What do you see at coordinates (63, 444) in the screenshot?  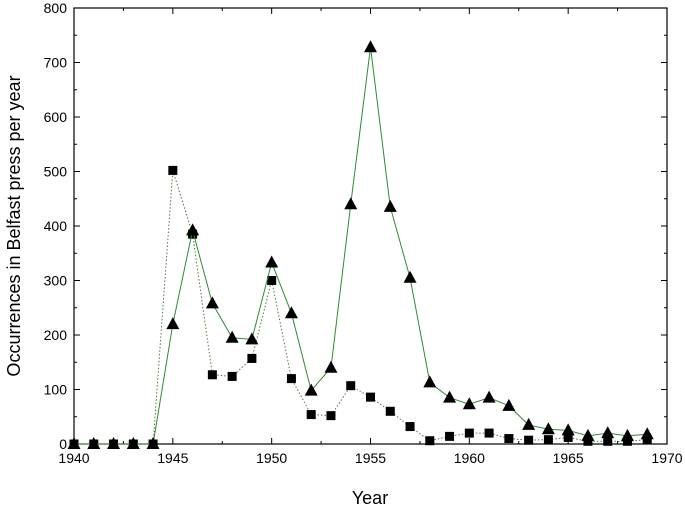 I see `y-tick-label: 0` at bounding box center [63, 444].